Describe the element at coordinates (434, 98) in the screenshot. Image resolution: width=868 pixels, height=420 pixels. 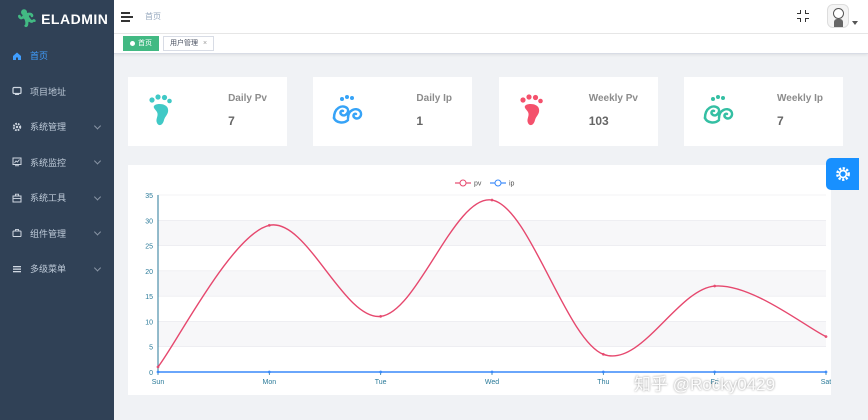
I see `panel-title: Daily Ip` at that location.